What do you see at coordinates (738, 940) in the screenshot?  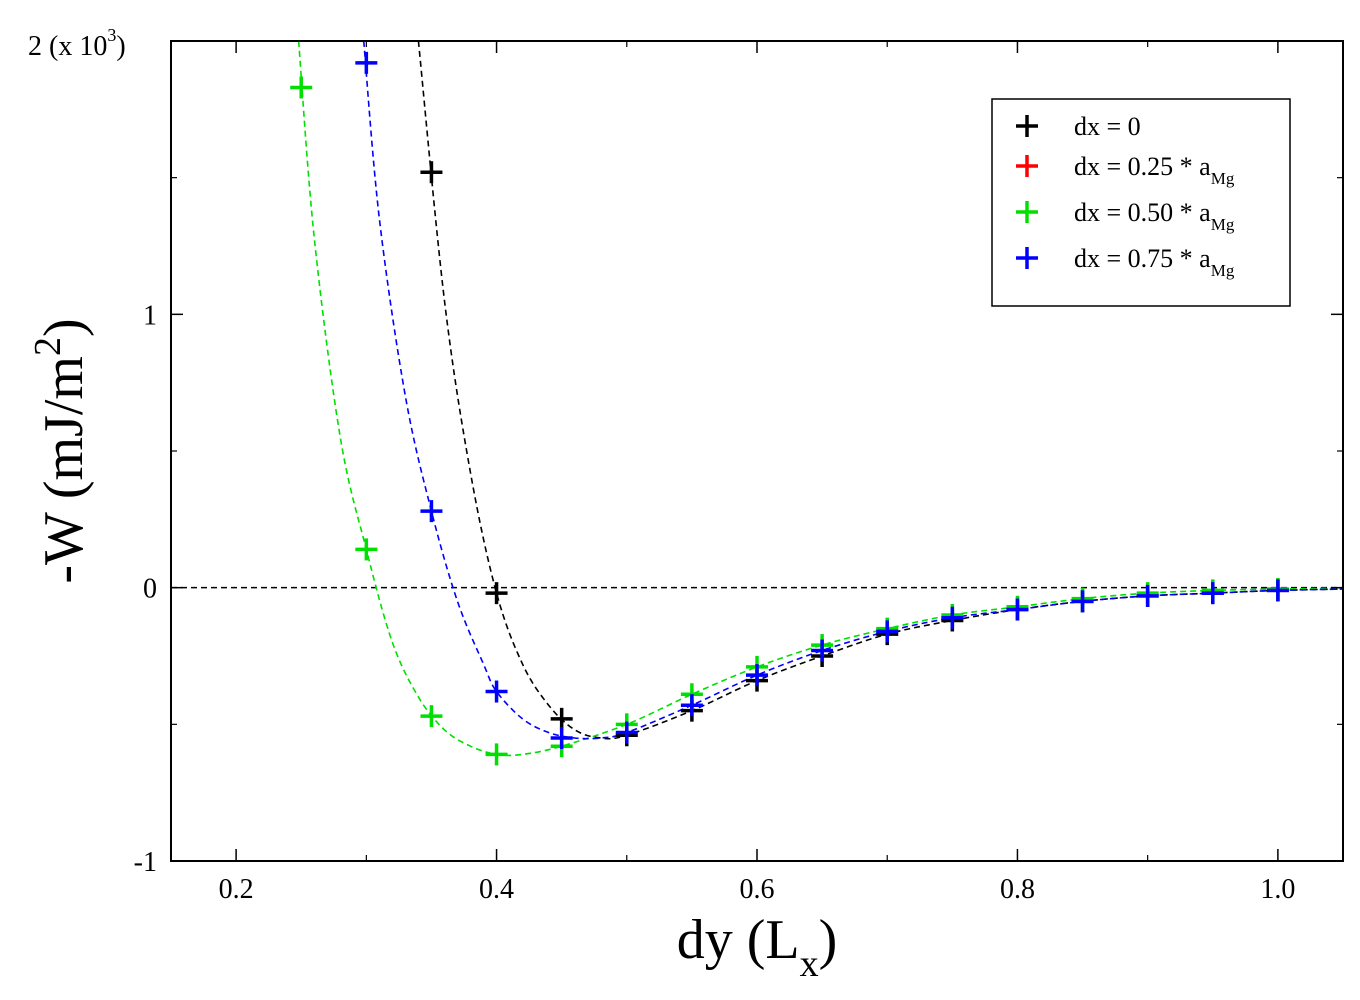 I see `x-axis-title-text: dy (L` at bounding box center [738, 940].